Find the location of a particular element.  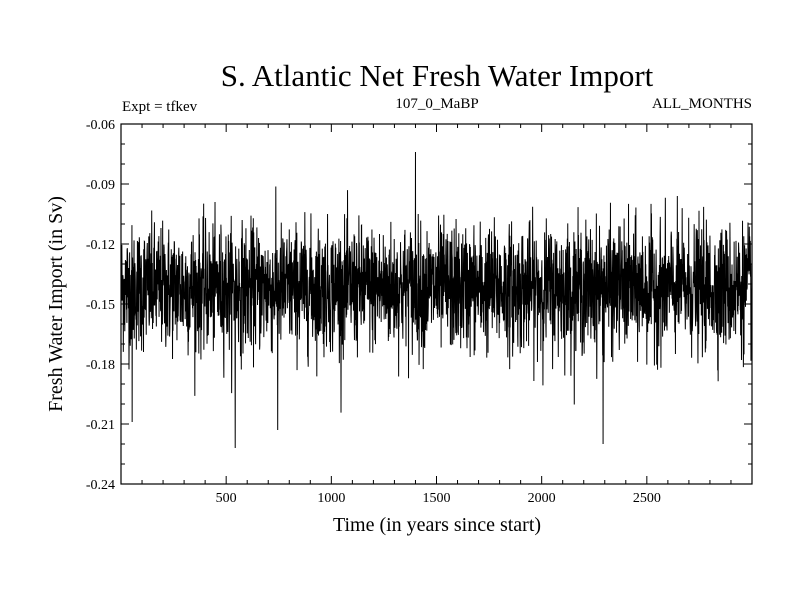

subtitle-experiment: Expt = tfkev is located at coordinates (160, 107).